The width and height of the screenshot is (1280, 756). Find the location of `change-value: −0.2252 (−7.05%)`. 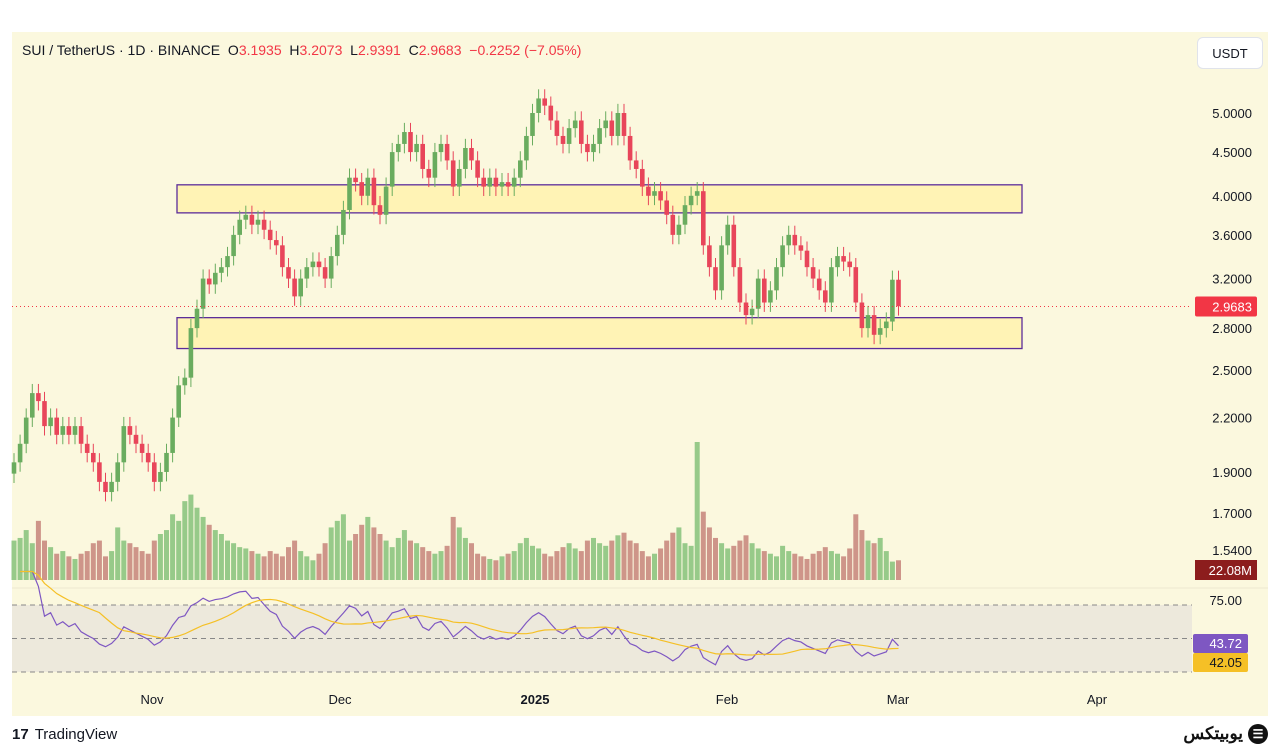

change-value: −0.2252 (−7.05%) is located at coordinates (525, 50).